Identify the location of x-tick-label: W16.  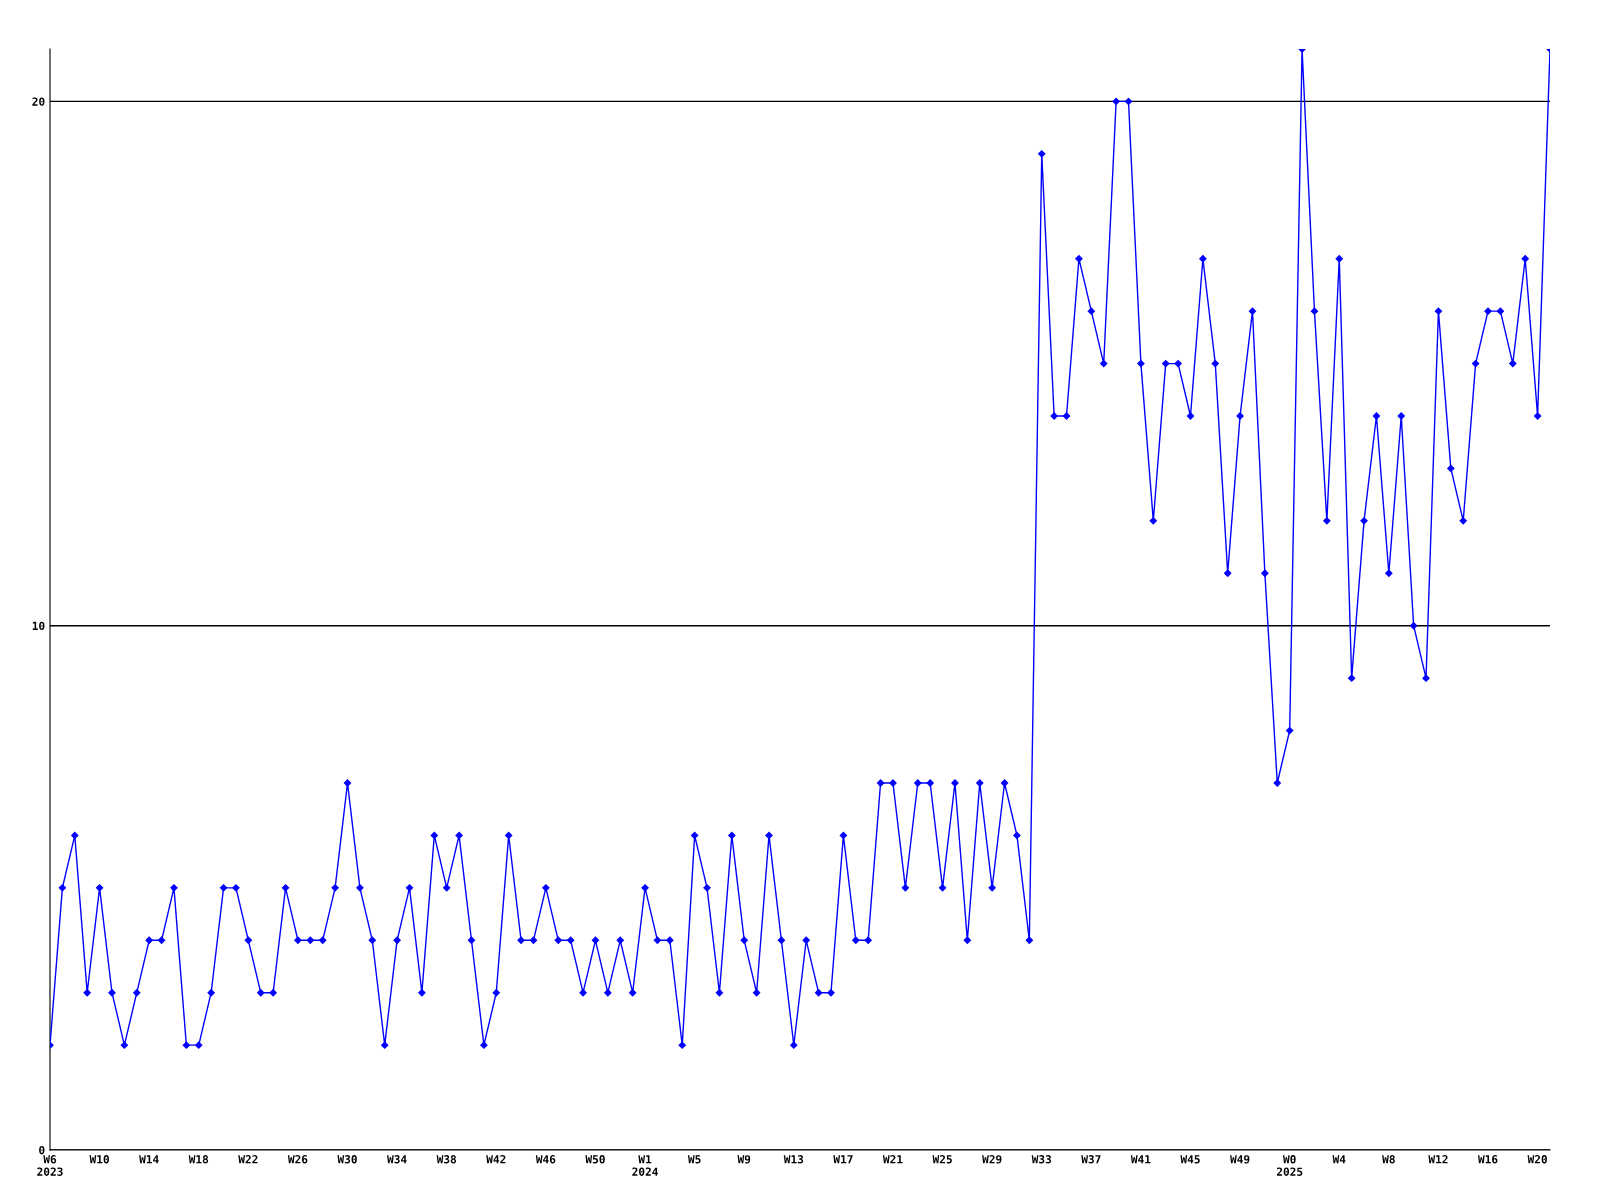
(1487, 1159).